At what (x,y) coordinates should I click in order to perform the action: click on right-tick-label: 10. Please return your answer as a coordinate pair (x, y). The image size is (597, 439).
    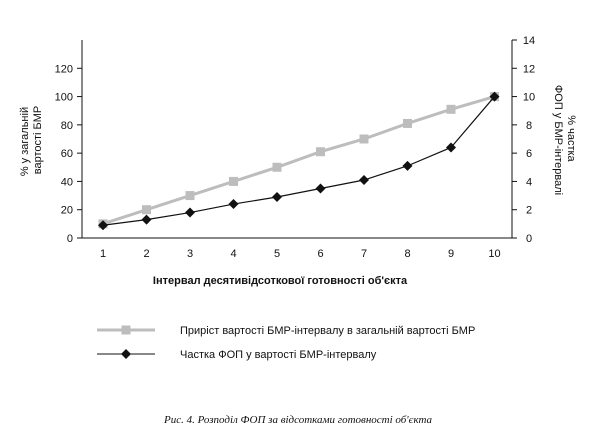
    Looking at the image, I should click on (529, 98).